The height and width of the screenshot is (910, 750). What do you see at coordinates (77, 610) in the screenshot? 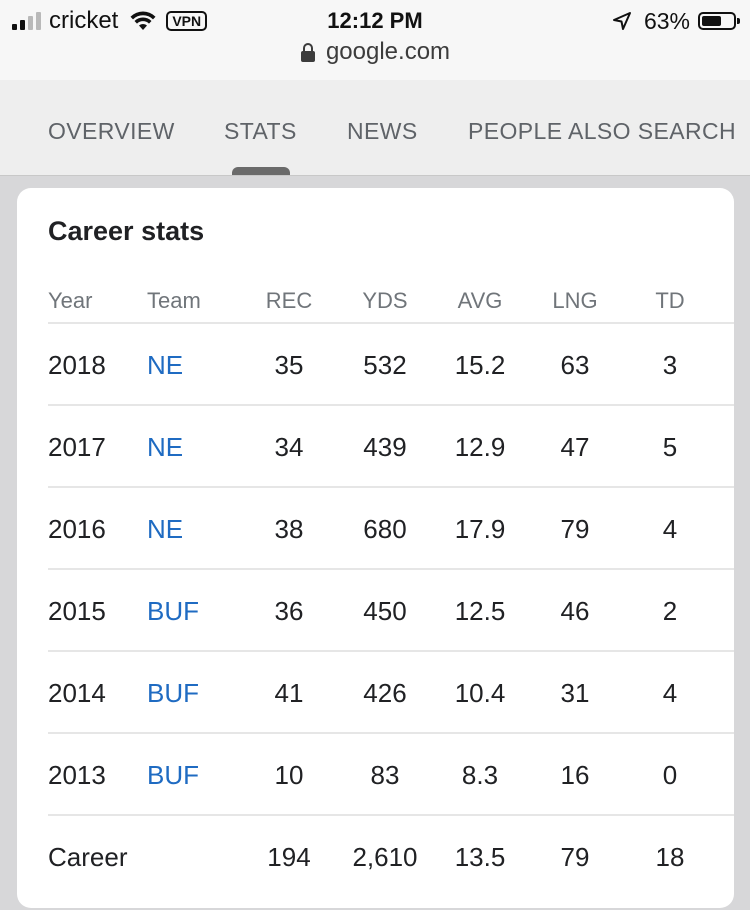
I see `row-year: 2015` at bounding box center [77, 610].